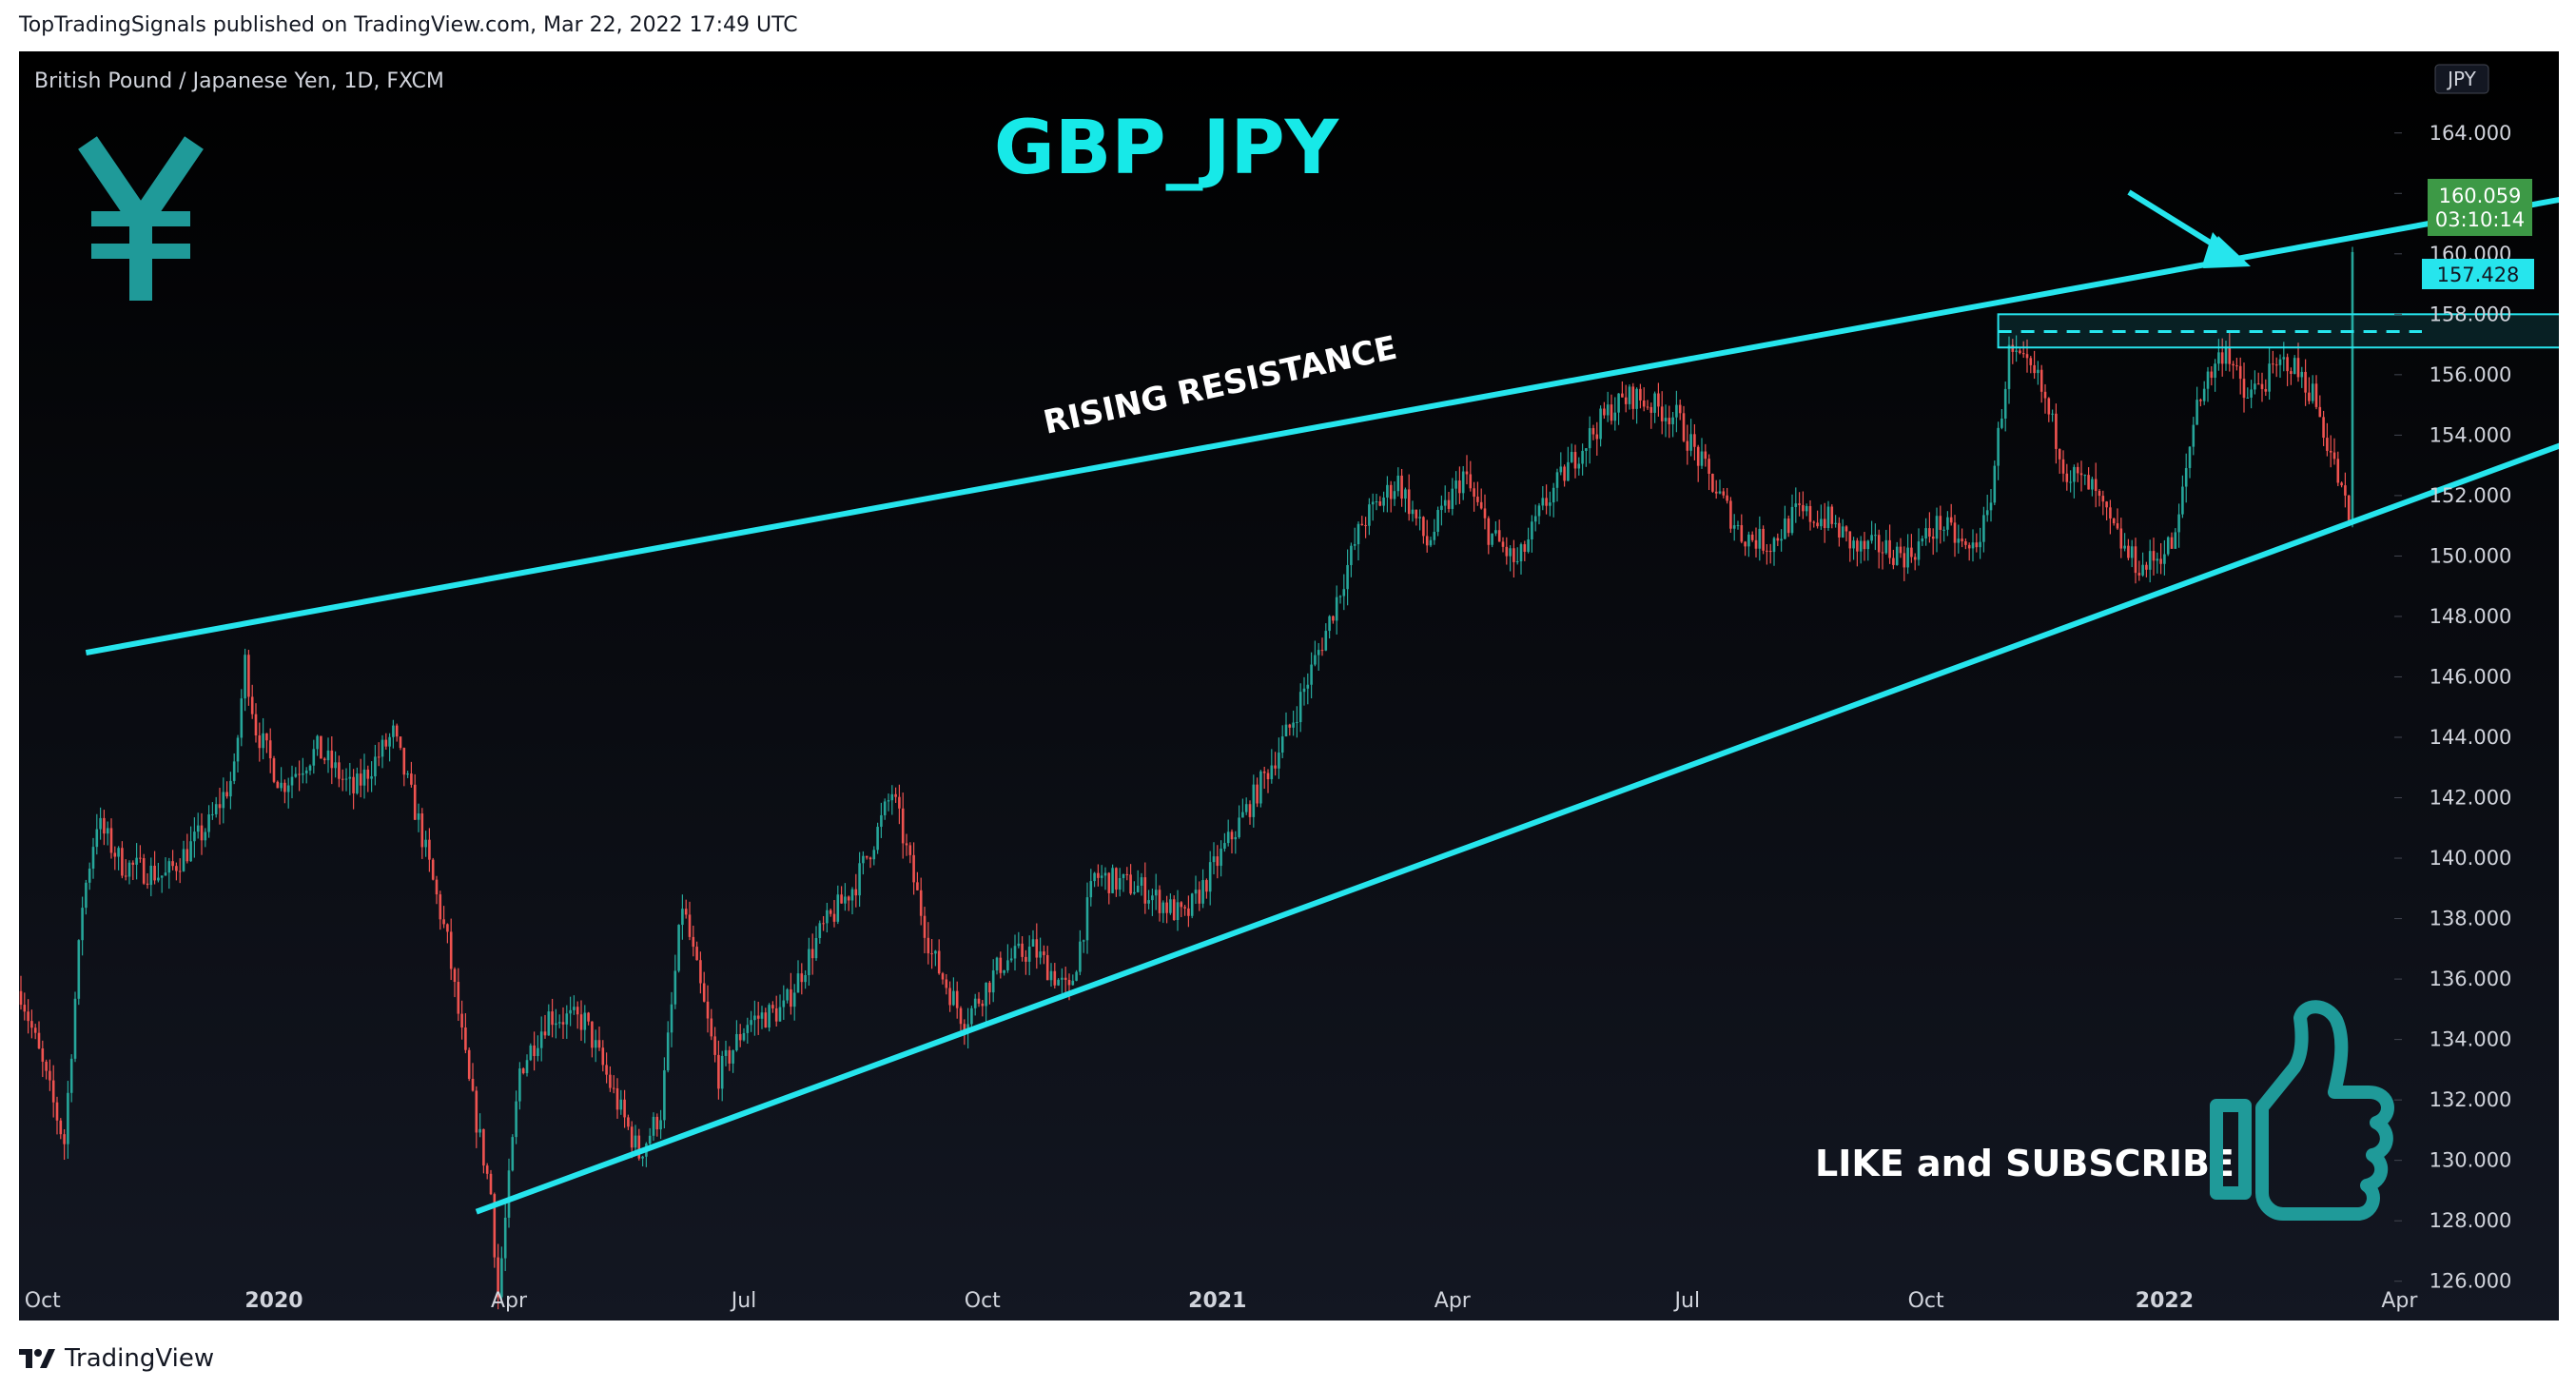  Describe the element at coordinates (1217, 1301) in the screenshot. I see `x-tick-label: 2021` at that location.